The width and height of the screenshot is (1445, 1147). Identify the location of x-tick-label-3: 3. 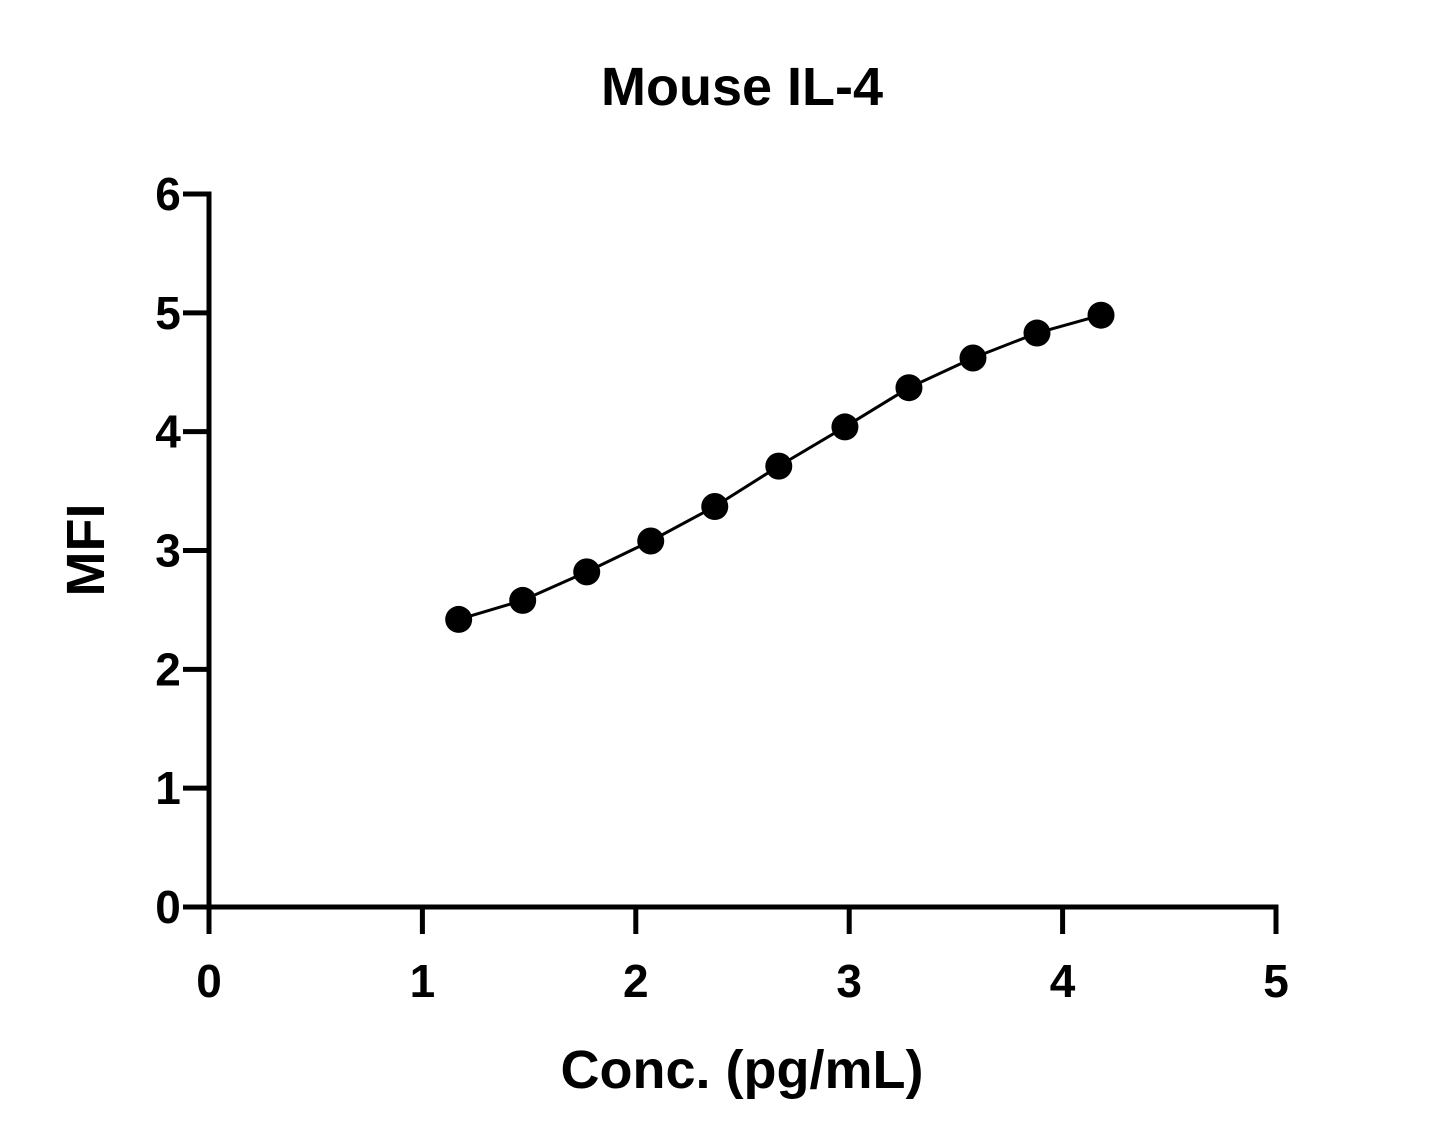
(849, 981).